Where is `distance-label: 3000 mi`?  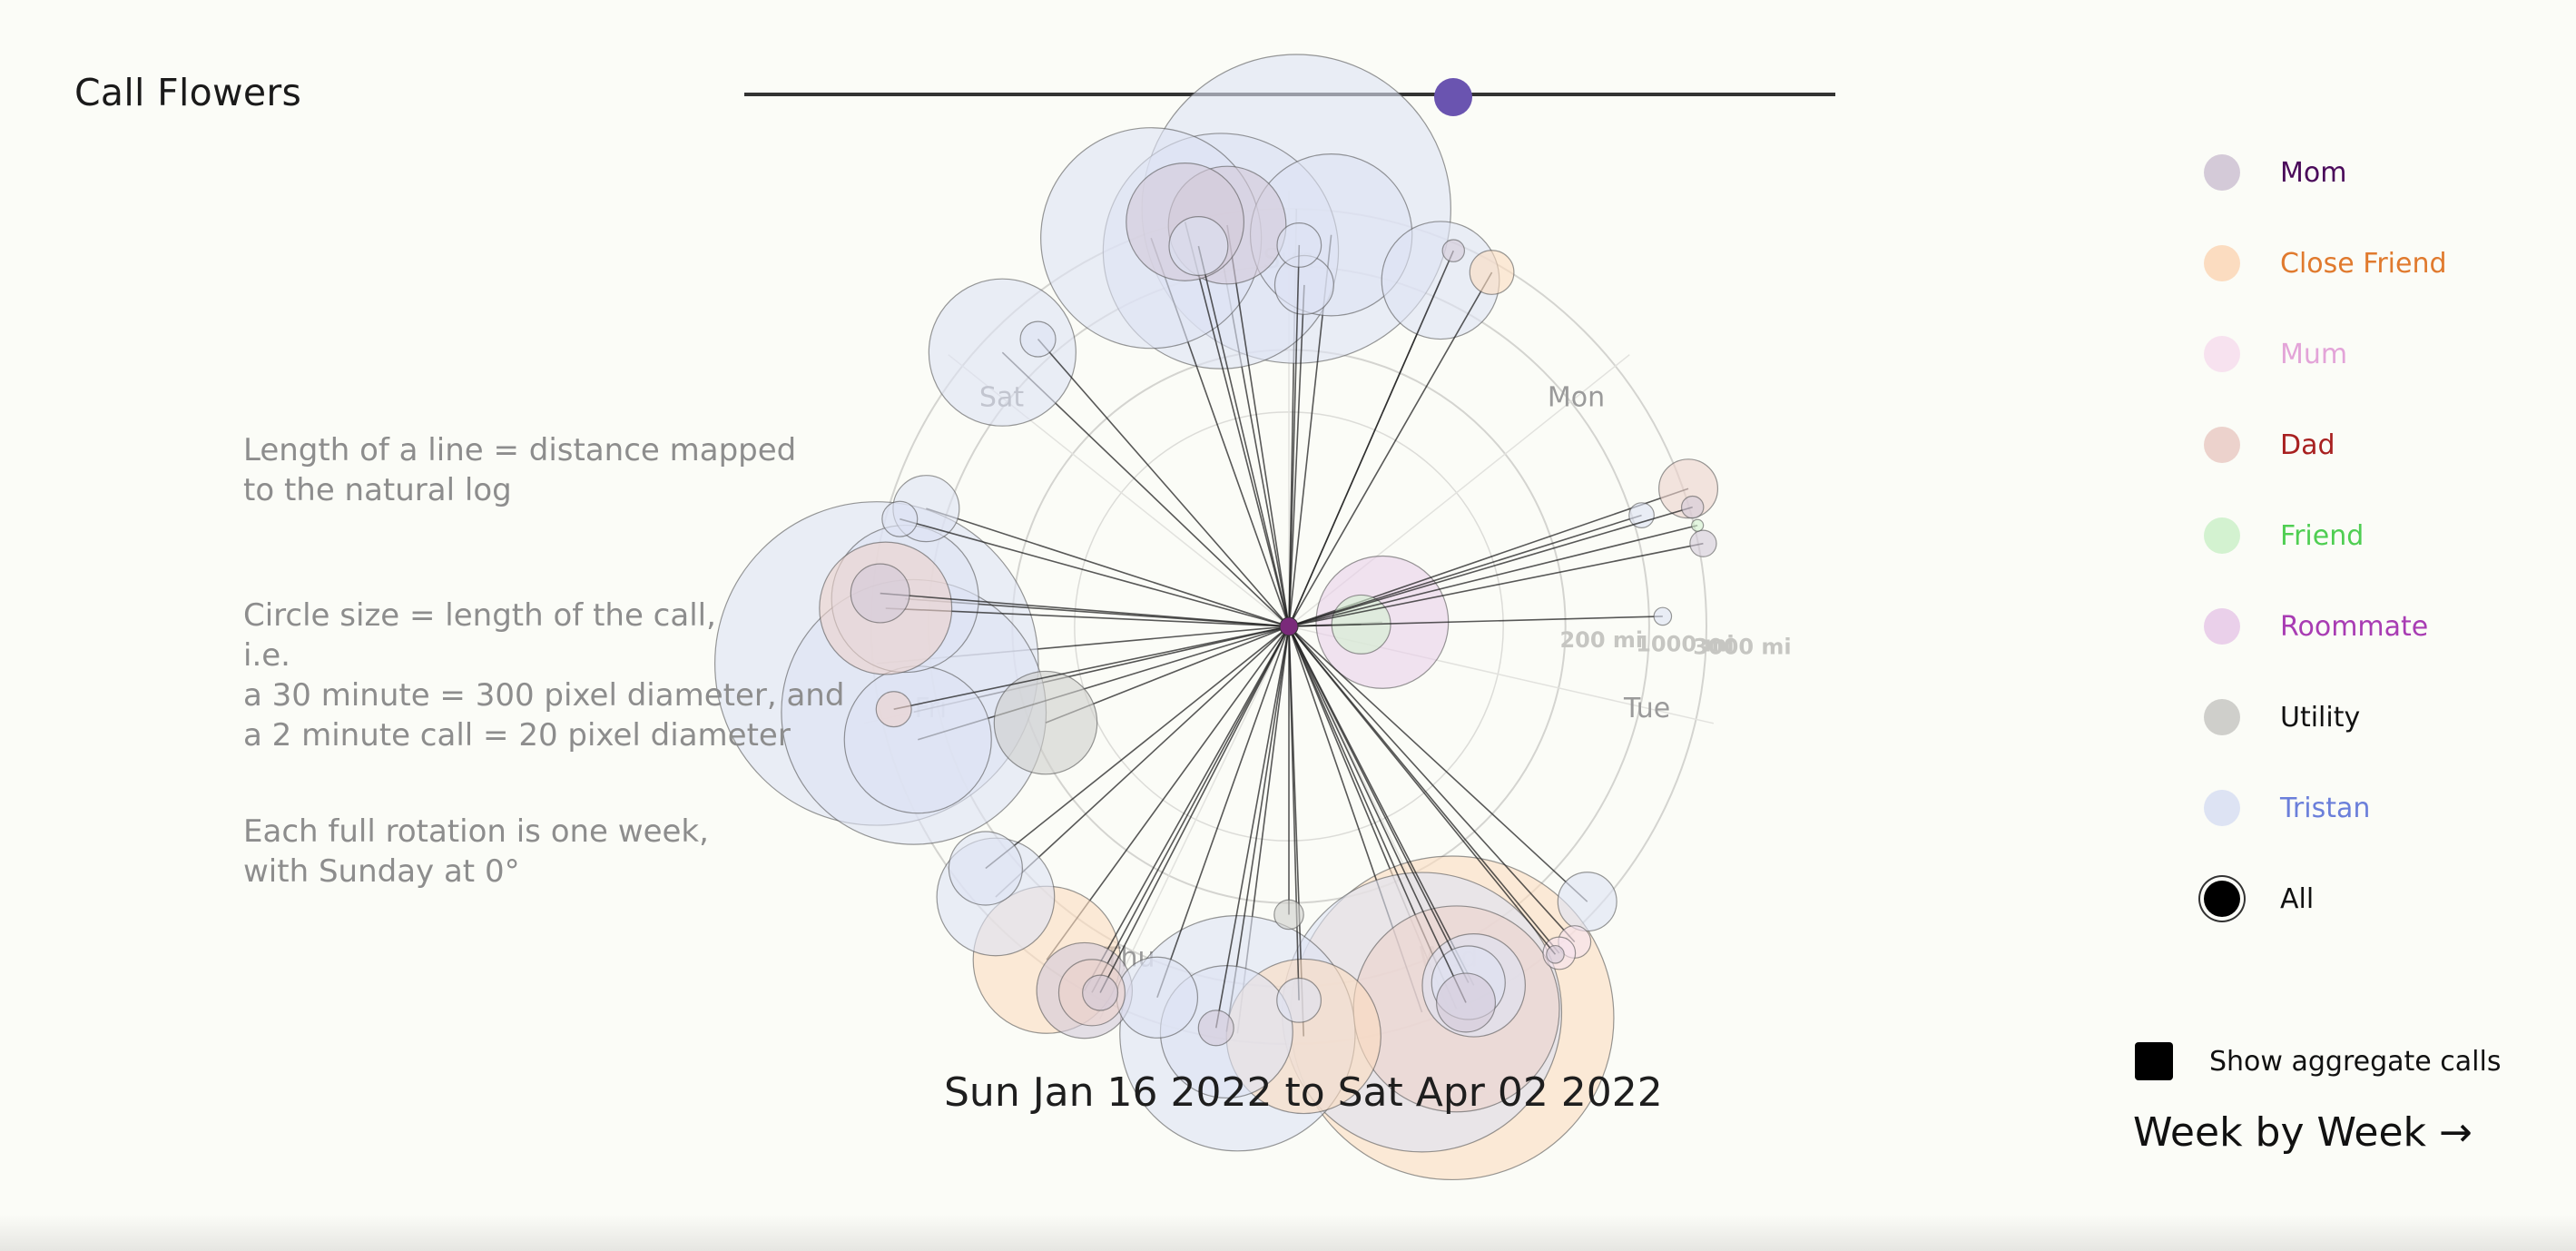 distance-label: 3000 mi is located at coordinates (1742, 647).